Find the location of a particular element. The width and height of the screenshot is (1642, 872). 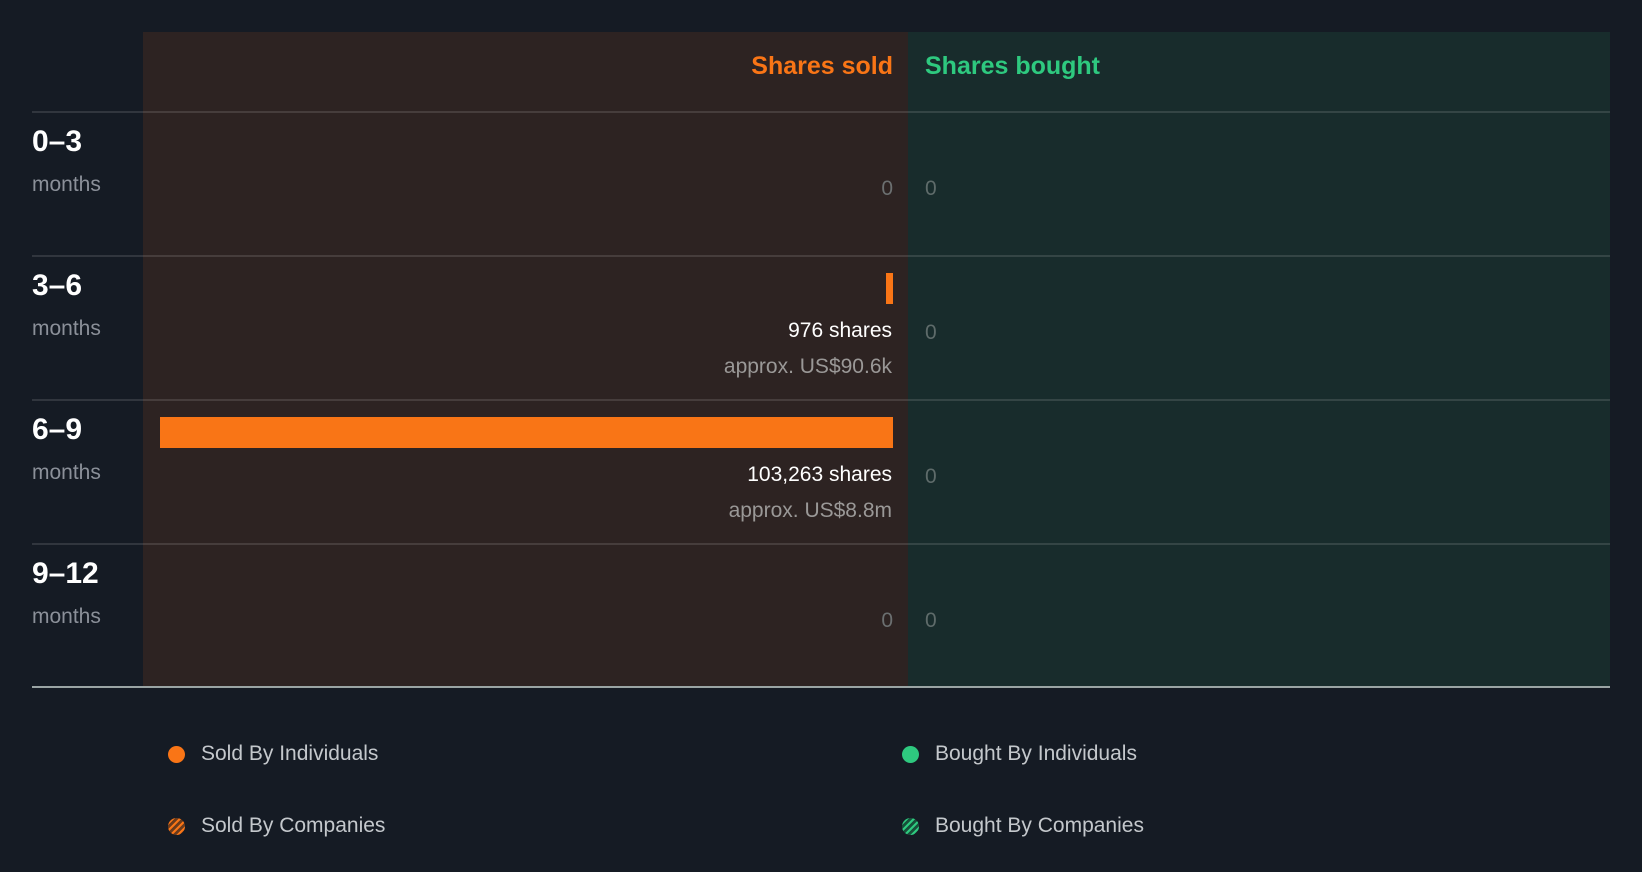

striped-green-dot-icon is located at coordinates (910, 826).